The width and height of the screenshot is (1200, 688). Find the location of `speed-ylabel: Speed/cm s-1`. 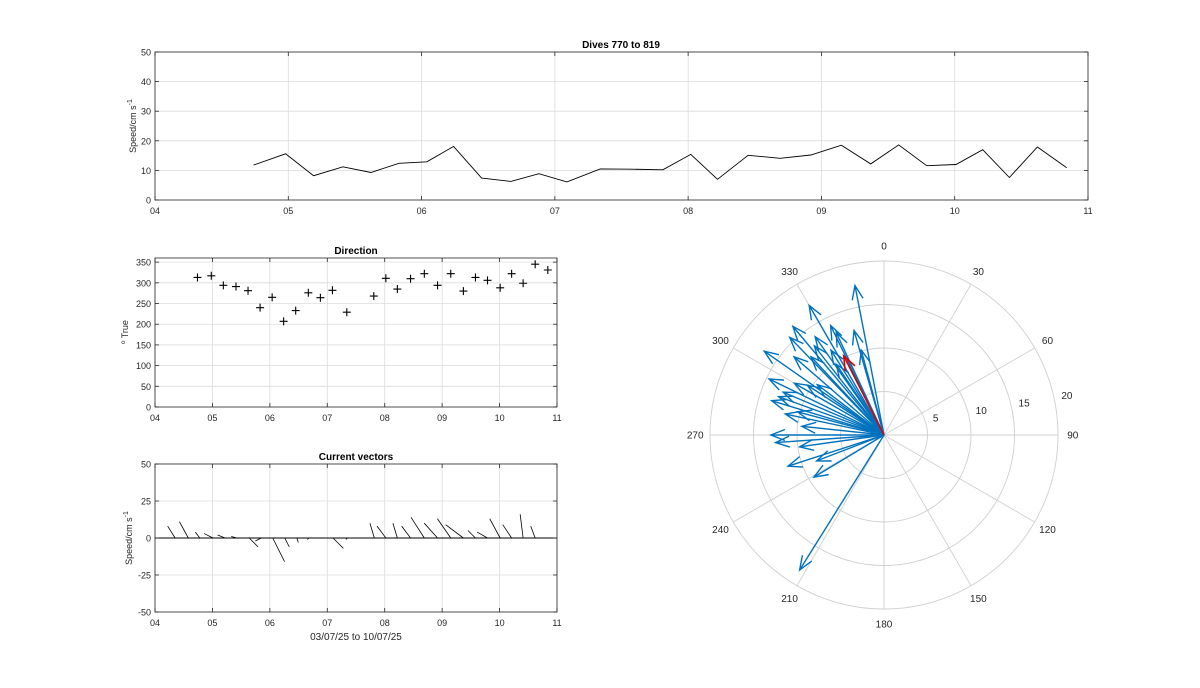

speed-ylabel: Speed/cm s-1 is located at coordinates (132, 126).